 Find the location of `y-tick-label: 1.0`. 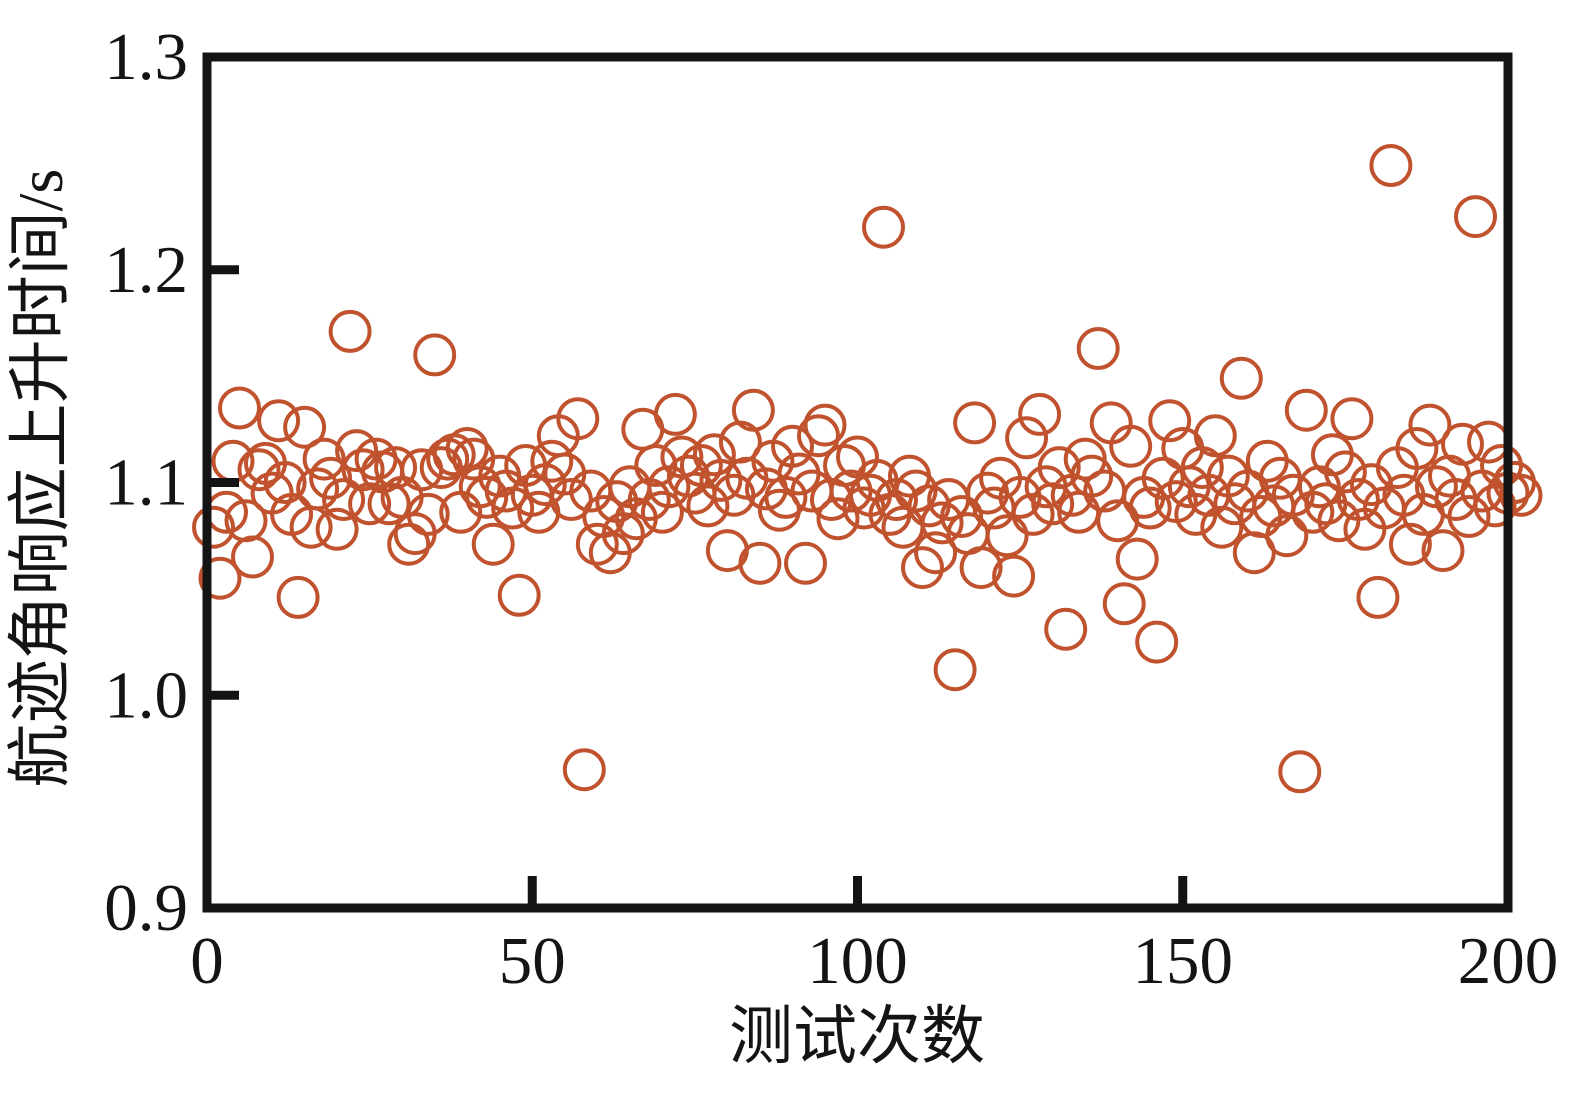

y-tick-label: 1.0 is located at coordinates (146, 695).